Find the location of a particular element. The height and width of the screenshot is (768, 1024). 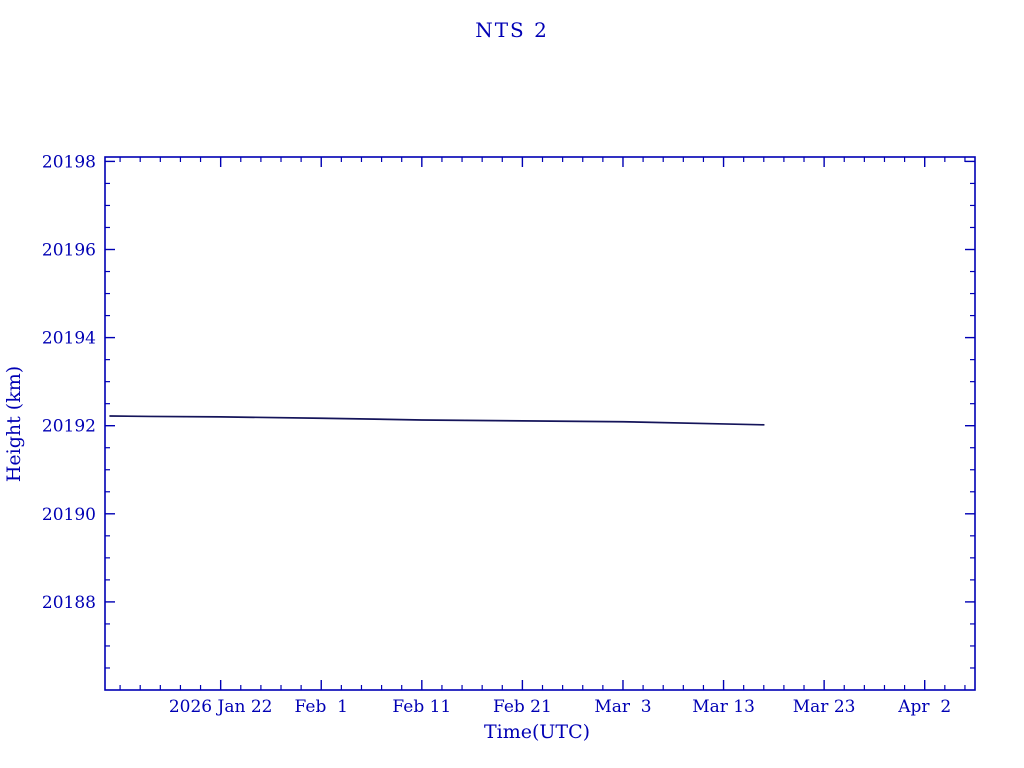

x-tick-label: Apr 2 is located at coordinates (924, 707).